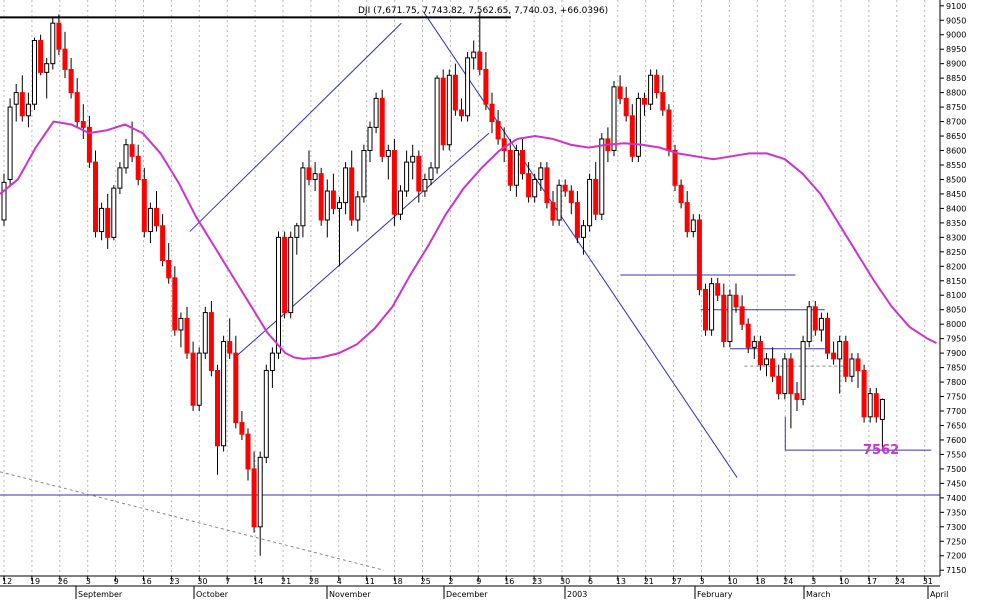  Describe the element at coordinates (956, 6) in the screenshot. I see `y-tick-label: 9100` at that location.